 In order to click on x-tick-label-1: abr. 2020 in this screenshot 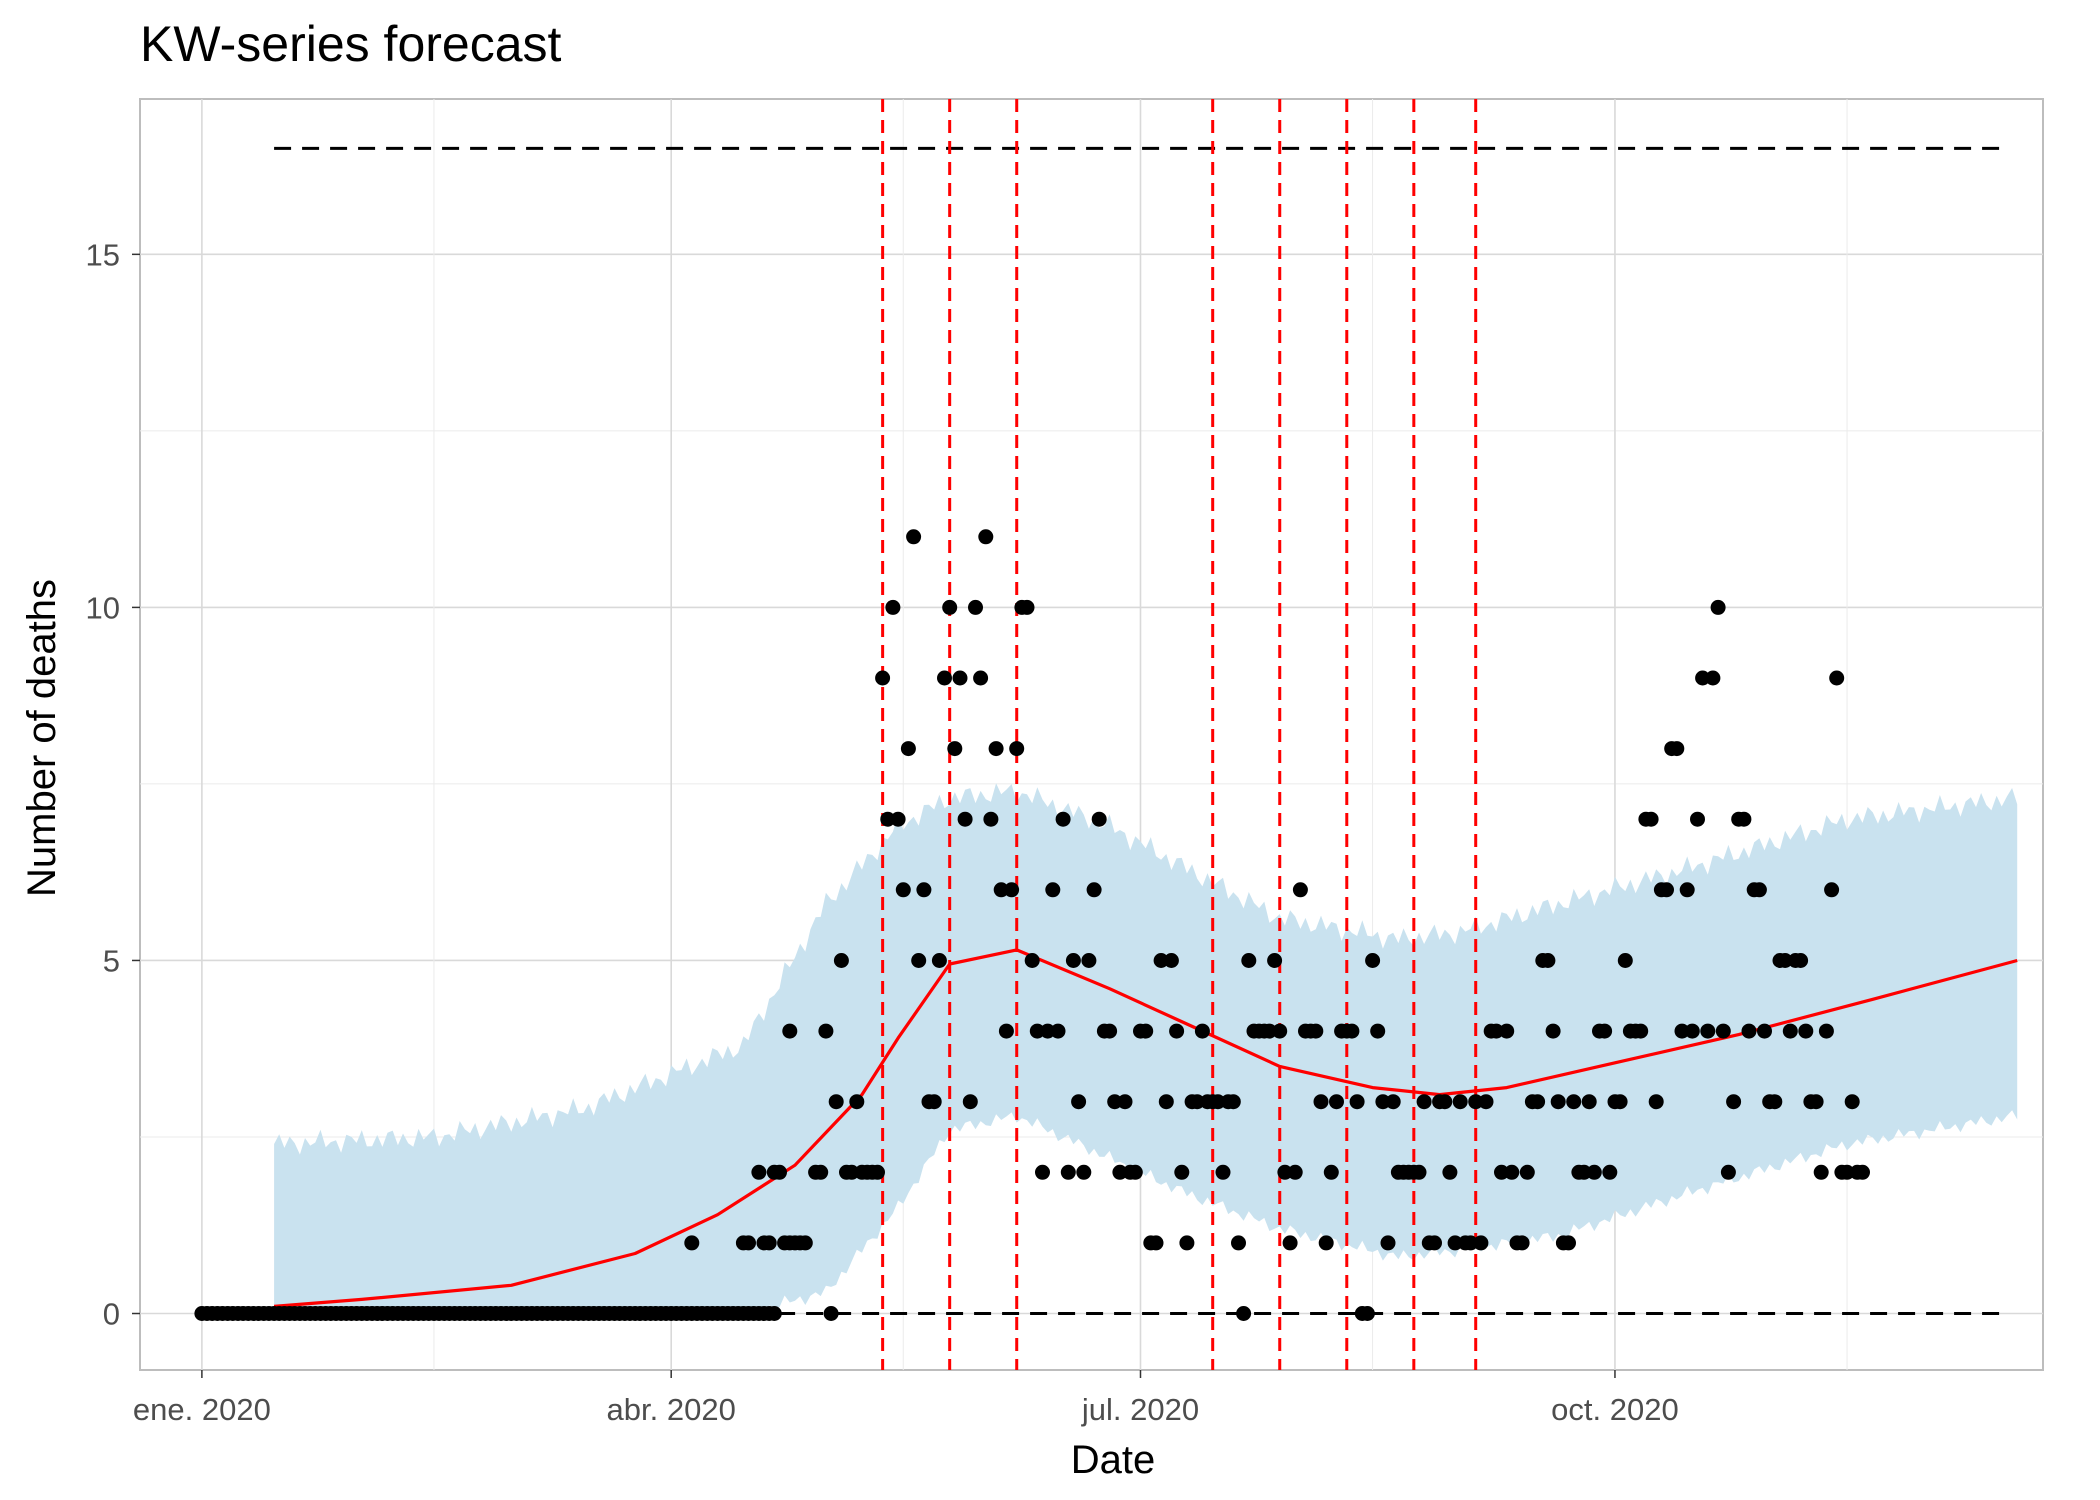, I will do `click(671, 1409)`.